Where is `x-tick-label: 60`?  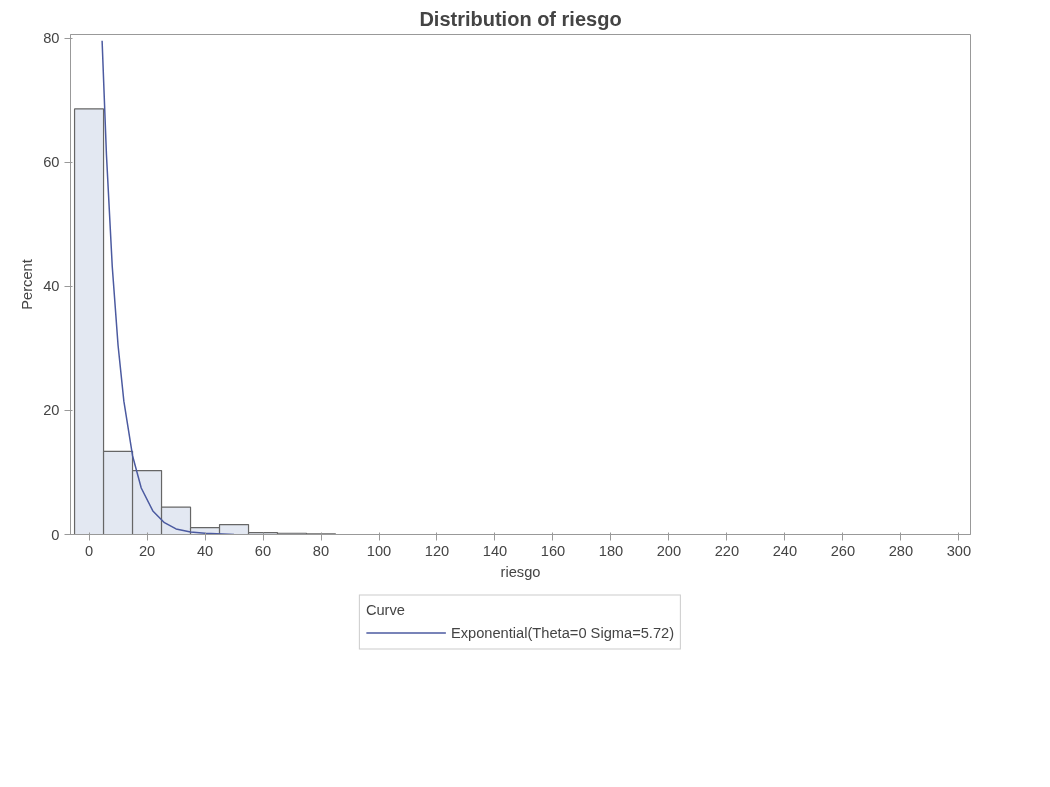 x-tick-label: 60 is located at coordinates (263, 550).